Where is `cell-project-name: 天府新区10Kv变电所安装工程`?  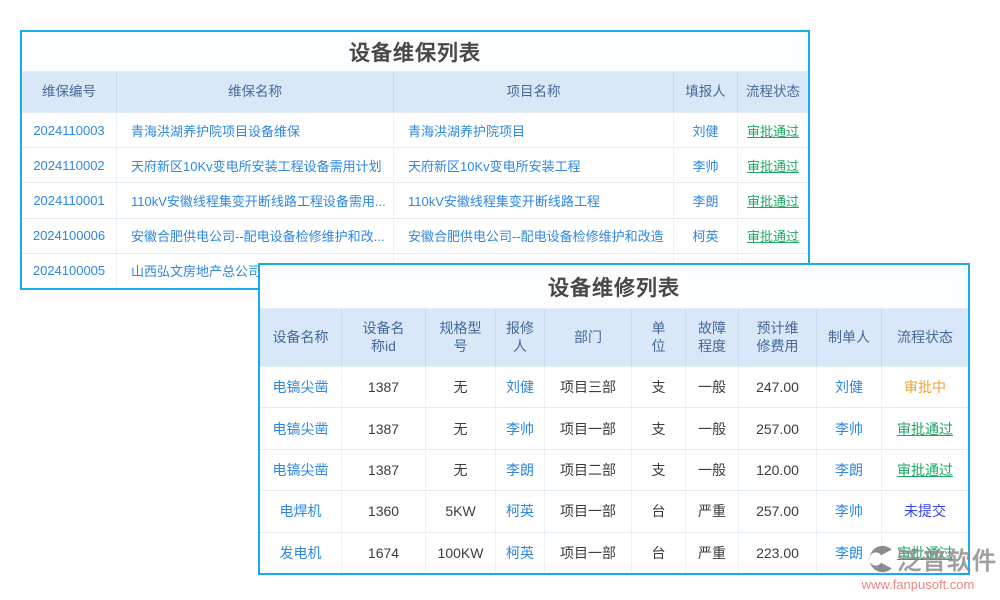
cell-project-name: 天府新区10Kv变电所安装工程 is located at coordinates (534, 165).